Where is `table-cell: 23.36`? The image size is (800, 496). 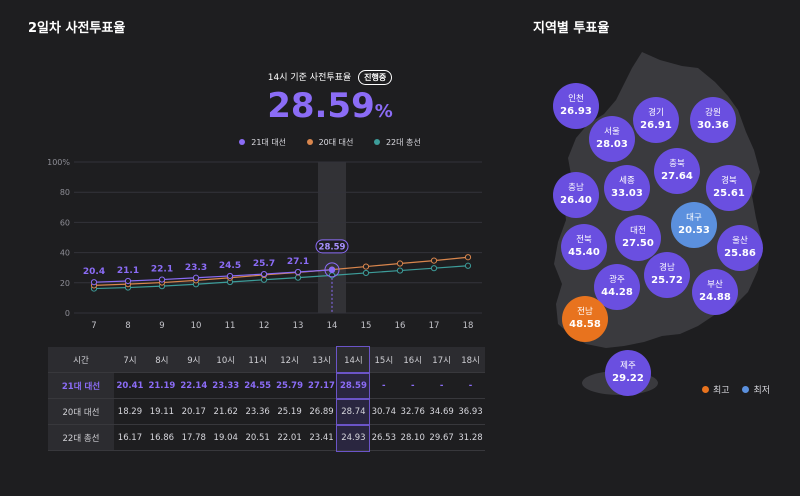
table-cell: 23.36 is located at coordinates (257, 411).